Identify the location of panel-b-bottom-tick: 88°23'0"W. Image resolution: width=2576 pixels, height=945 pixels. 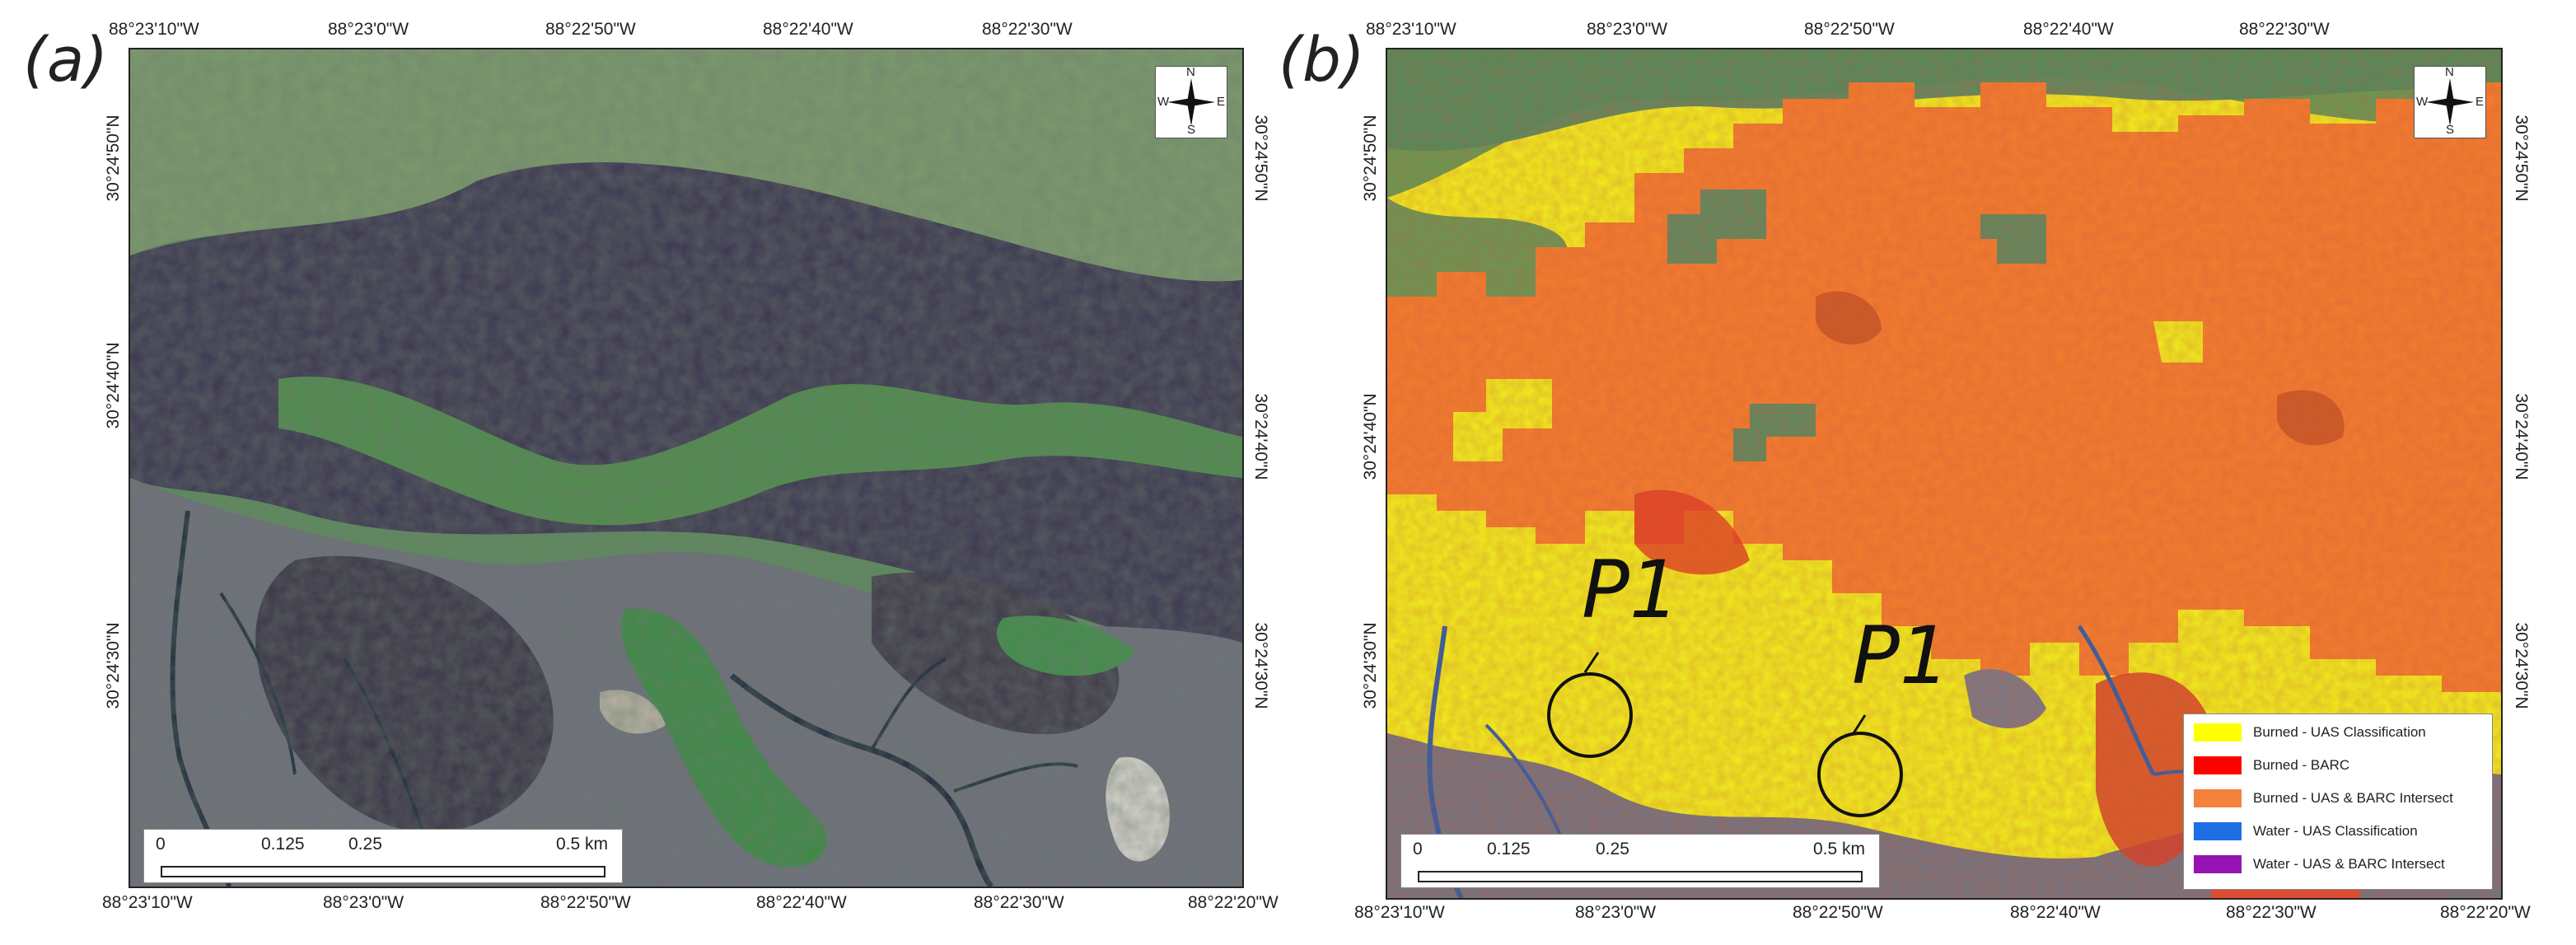
(1616, 913).